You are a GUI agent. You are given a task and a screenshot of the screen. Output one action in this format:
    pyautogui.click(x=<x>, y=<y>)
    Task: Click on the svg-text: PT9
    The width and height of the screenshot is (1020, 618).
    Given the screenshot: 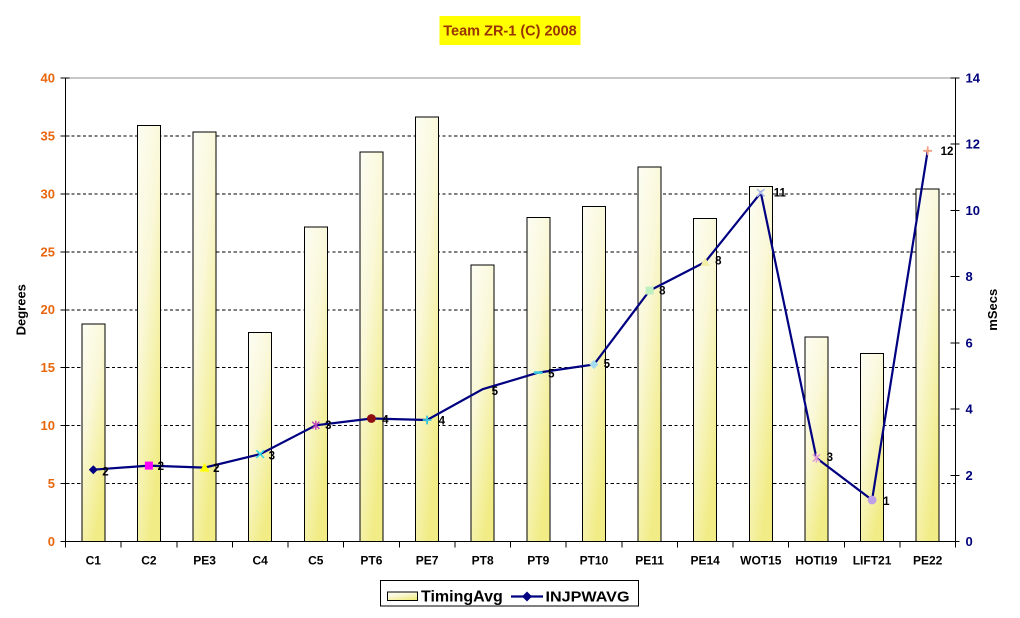 What is the action you would take?
    pyautogui.click(x=538, y=561)
    